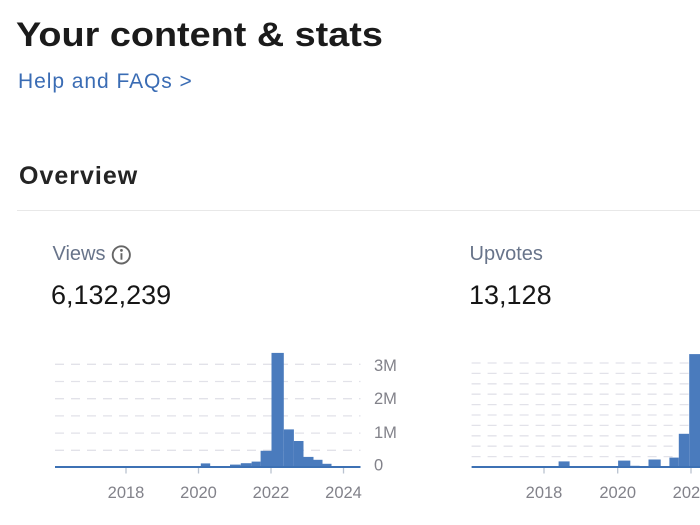  I want to click on svg-text: 0, so click(378, 465).